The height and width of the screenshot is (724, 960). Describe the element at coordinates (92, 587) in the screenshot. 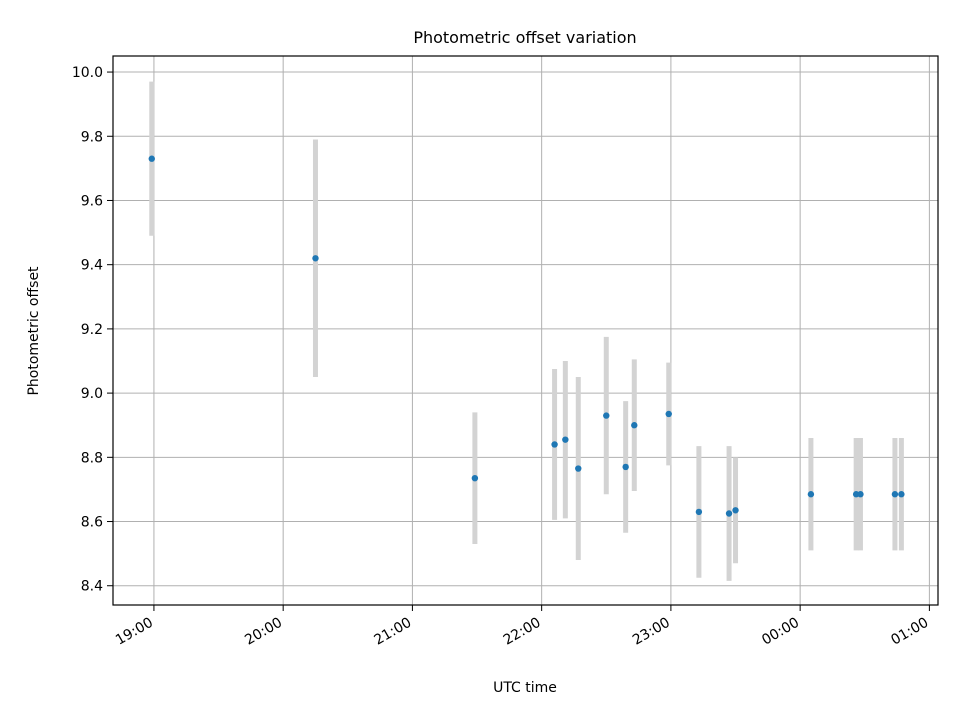

I see `y-tick-label: 8.4` at that location.